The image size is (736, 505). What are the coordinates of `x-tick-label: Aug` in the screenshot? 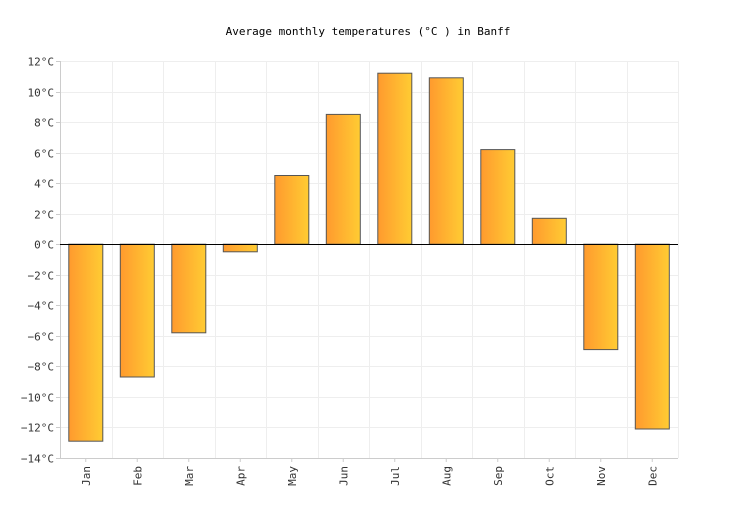 It's located at (446, 476).